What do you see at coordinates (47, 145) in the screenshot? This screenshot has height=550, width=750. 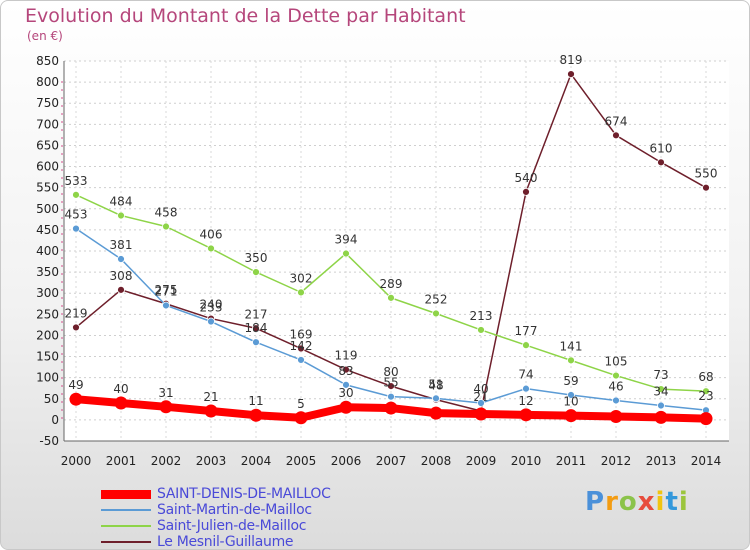 I see `y-tick-label: 650` at bounding box center [47, 145].